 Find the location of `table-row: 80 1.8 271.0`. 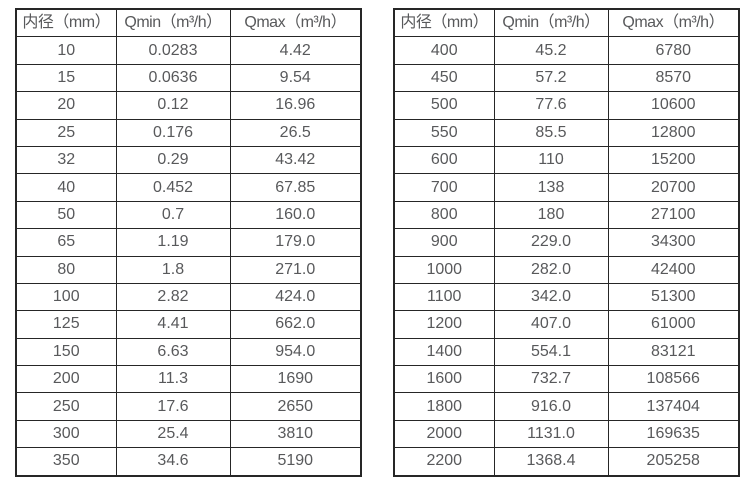

table-row: 80 1.8 271.0 is located at coordinates (188, 269).